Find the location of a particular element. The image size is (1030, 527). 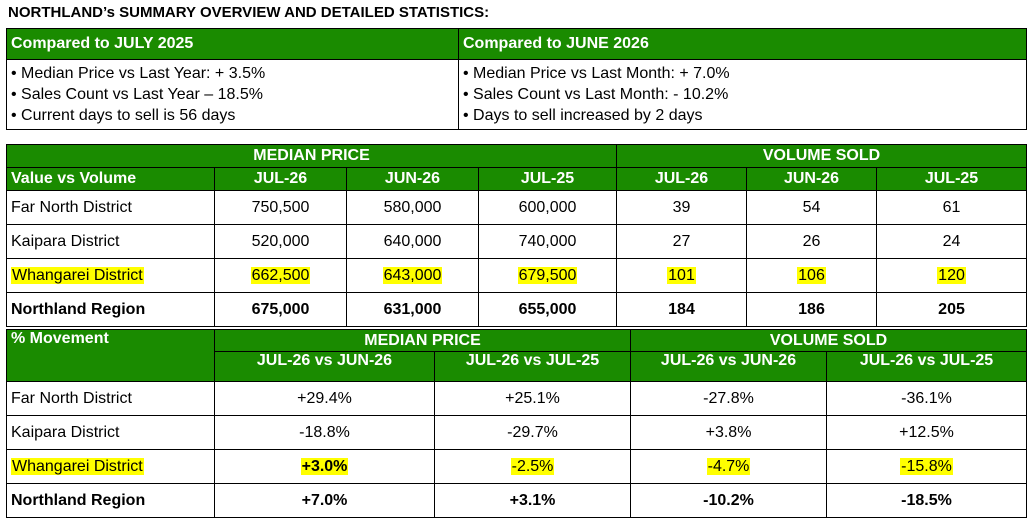

highlighted-text: -2.5% is located at coordinates (532, 466).